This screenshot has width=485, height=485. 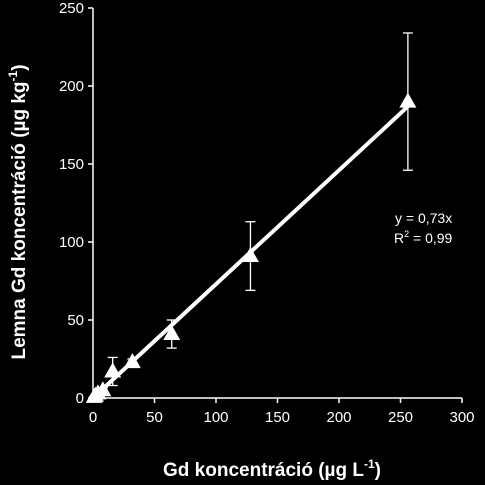 I want to click on r-squared-label: R2 = 0,99, so click(x=423, y=237).